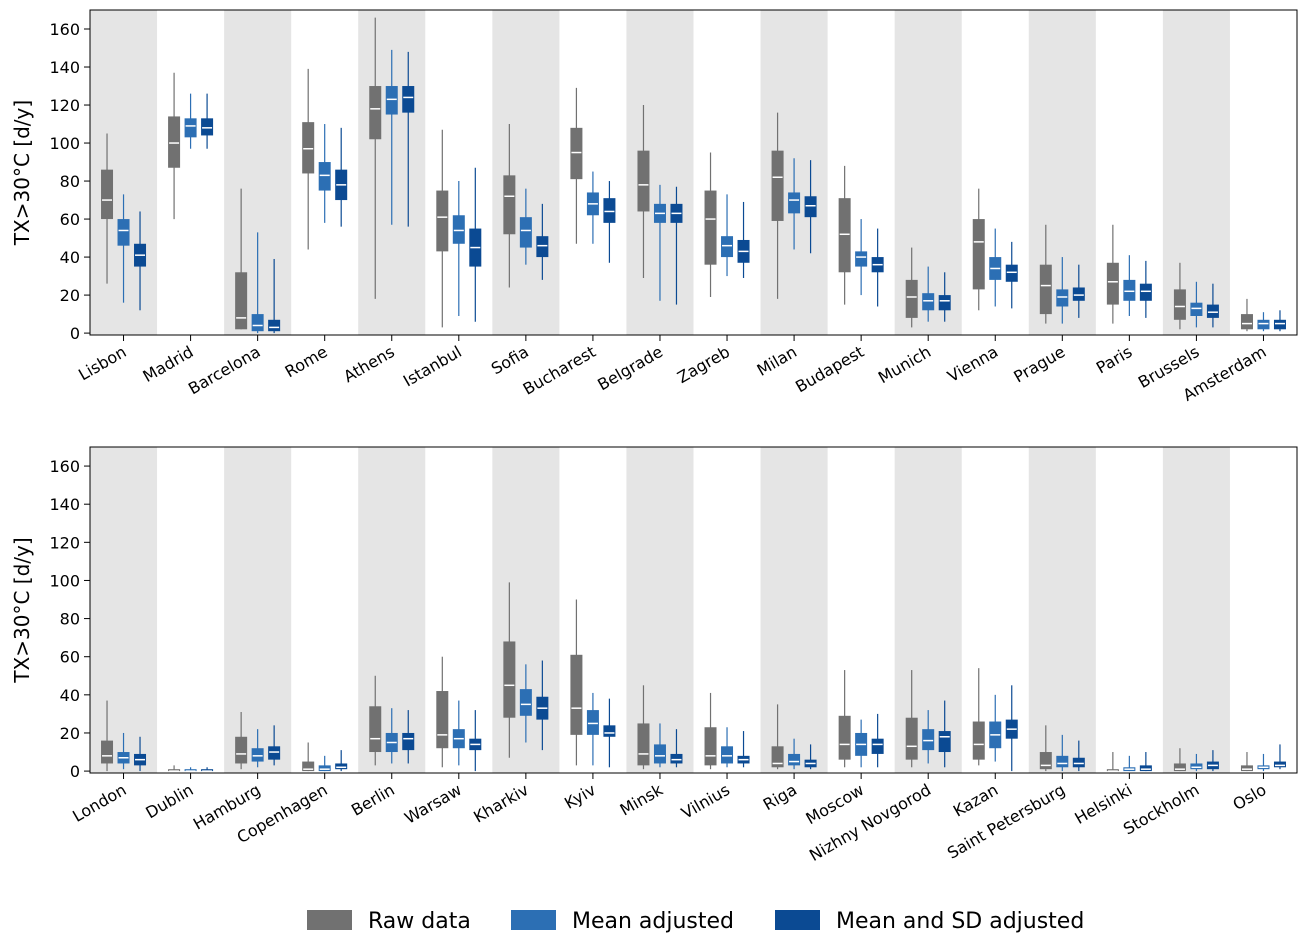 The width and height of the screenshot is (1303, 940). What do you see at coordinates (306, 361) in the screenshot?
I see `x-tick-label: Rome` at bounding box center [306, 361].